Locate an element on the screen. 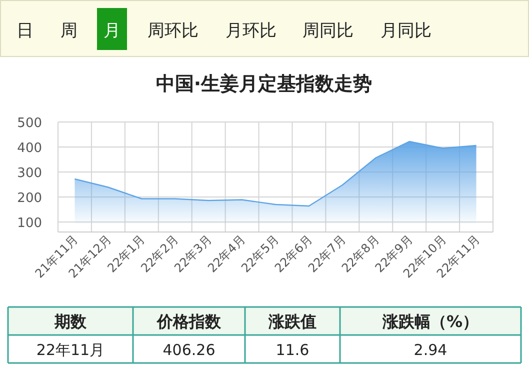  text: 周同比 is located at coordinates (328, 31).